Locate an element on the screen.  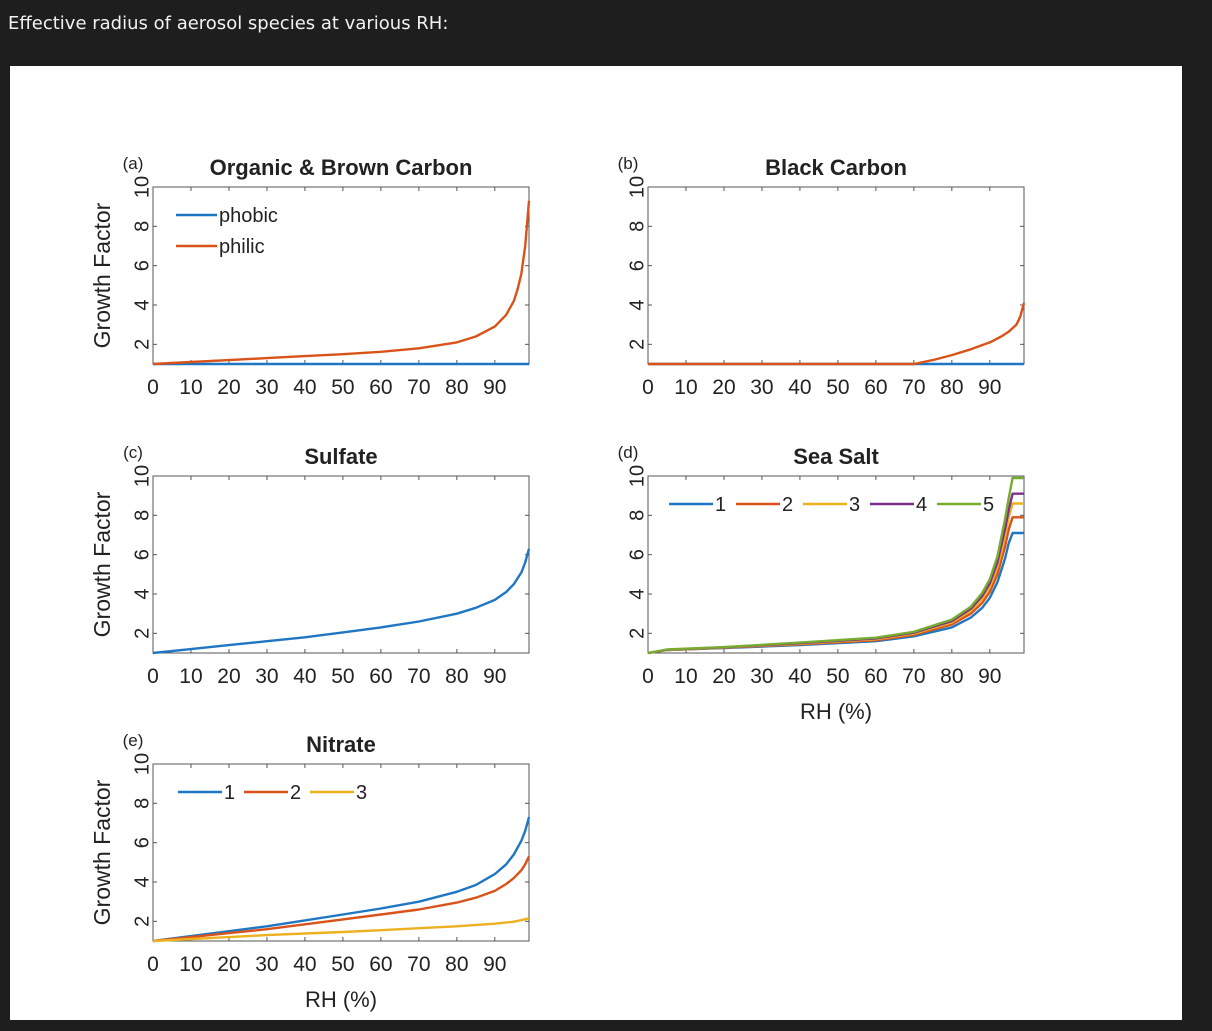
series-line-philic is located at coordinates (341, 283).